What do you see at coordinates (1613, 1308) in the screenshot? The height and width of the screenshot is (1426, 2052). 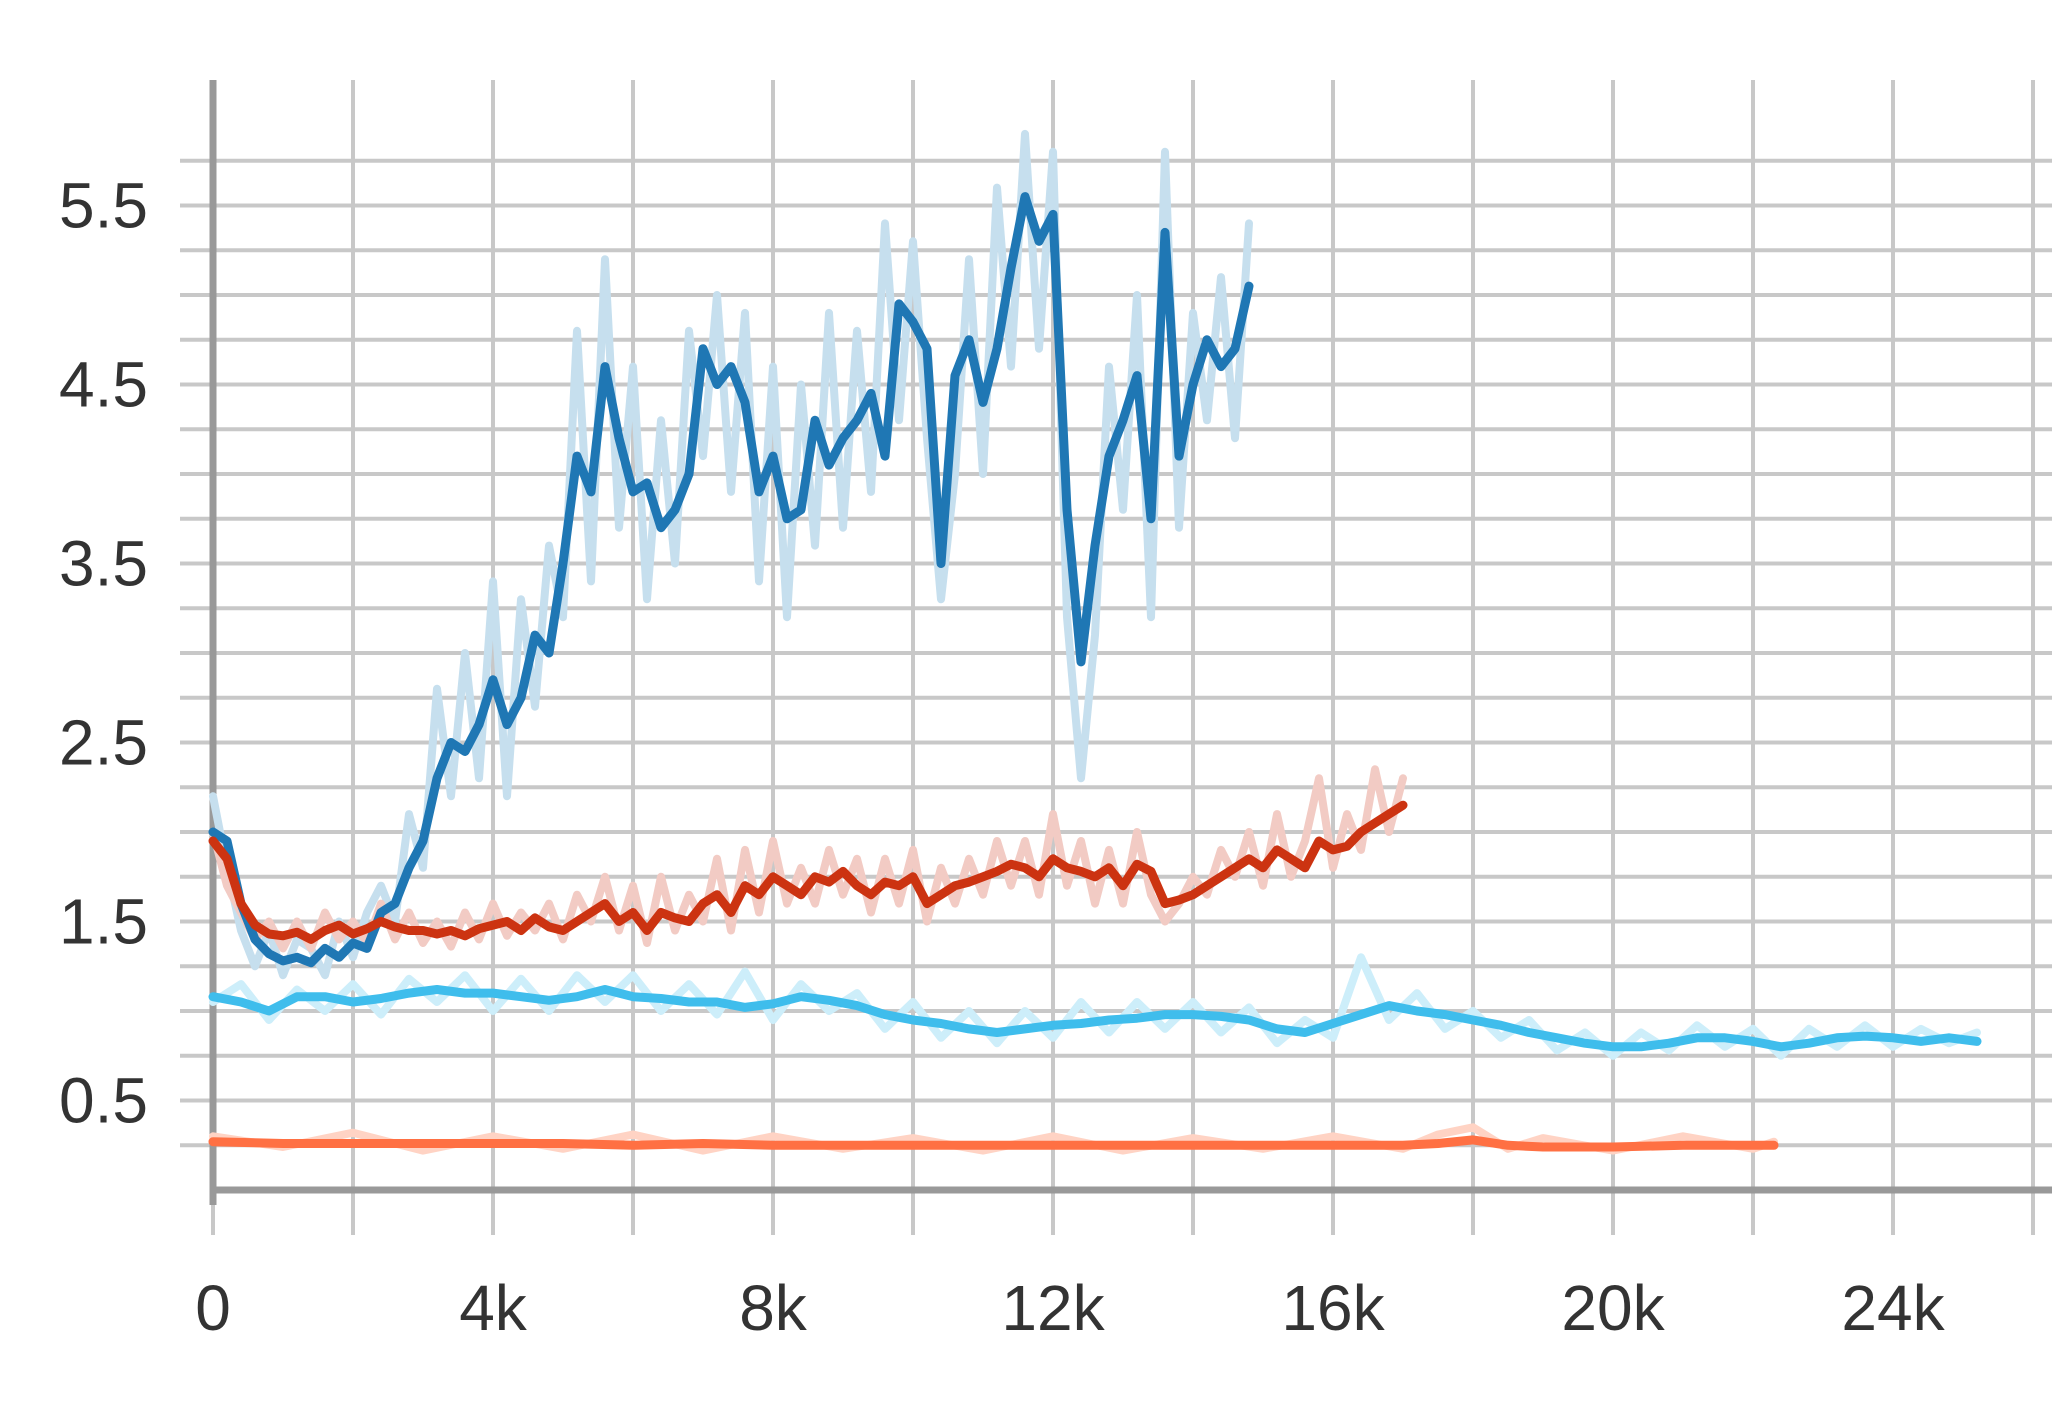 I see `x-tick-label: 20k` at bounding box center [1613, 1308].